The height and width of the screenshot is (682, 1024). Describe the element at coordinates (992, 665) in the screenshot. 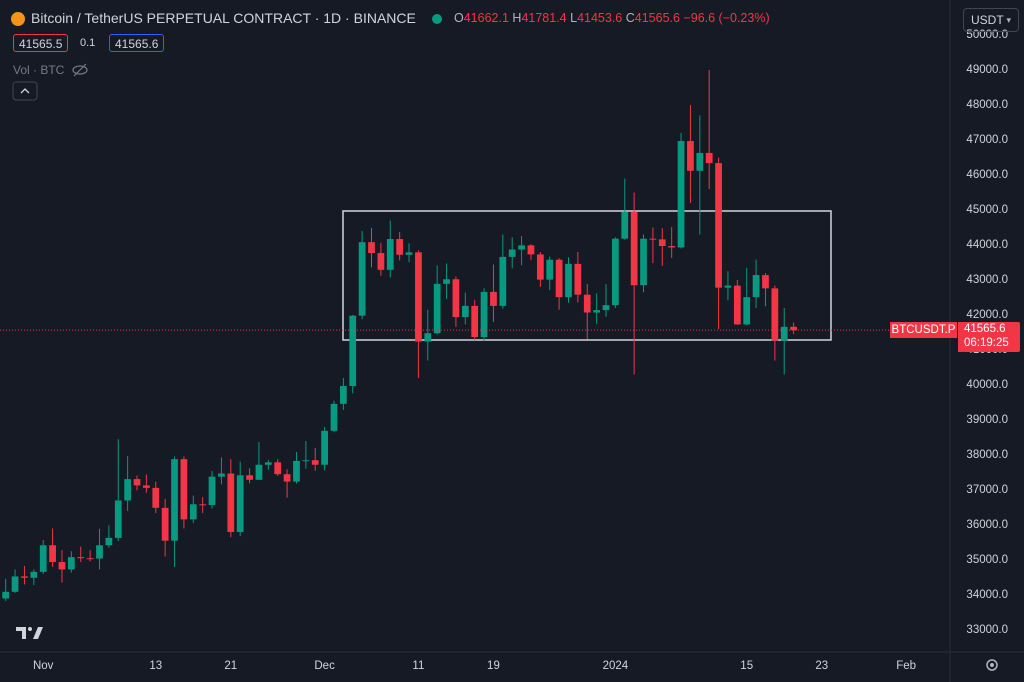

I see `settings-gear` at that location.